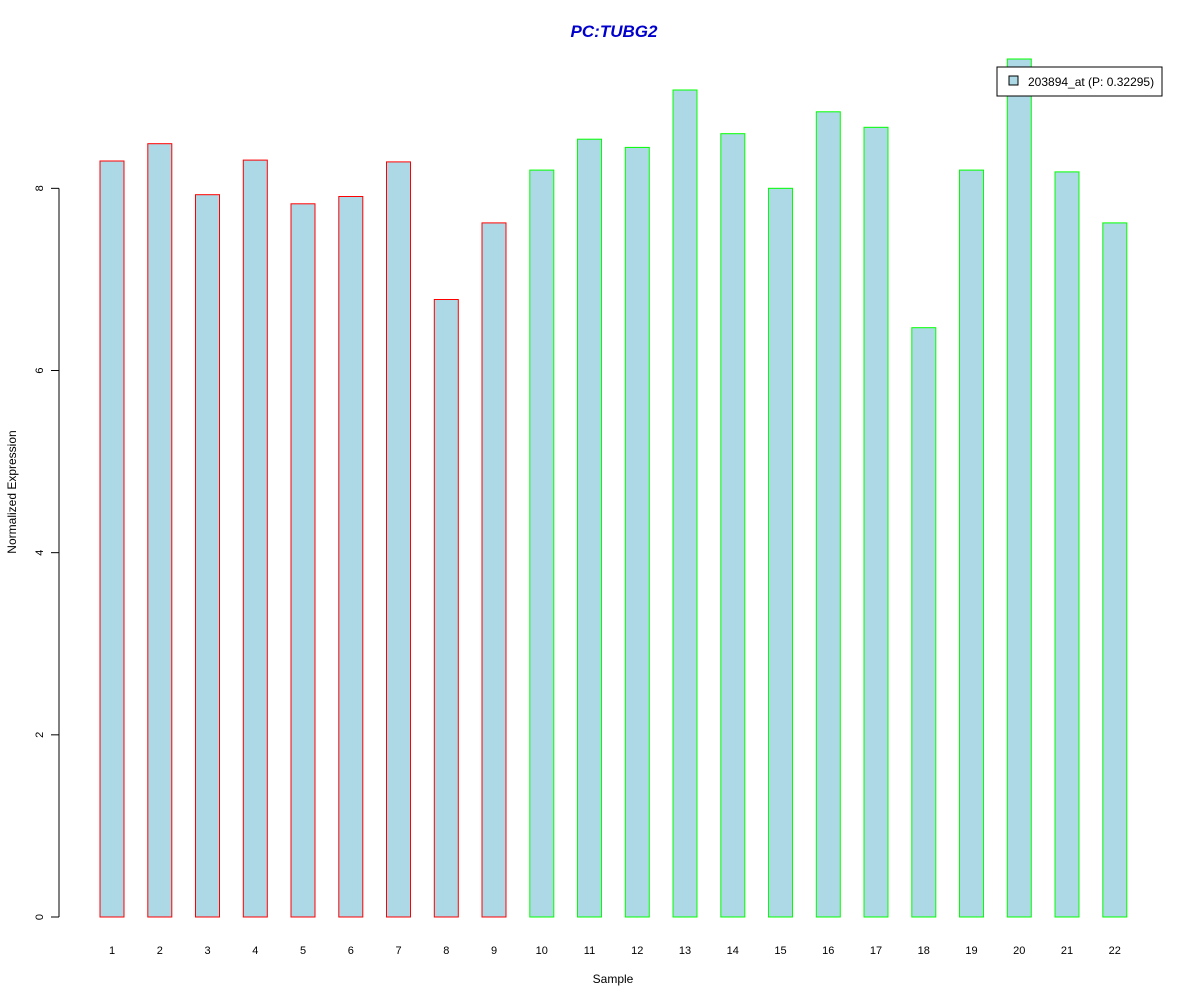  What do you see at coordinates (207, 951) in the screenshot?
I see `x-tick-label: 3` at bounding box center [207, 951].